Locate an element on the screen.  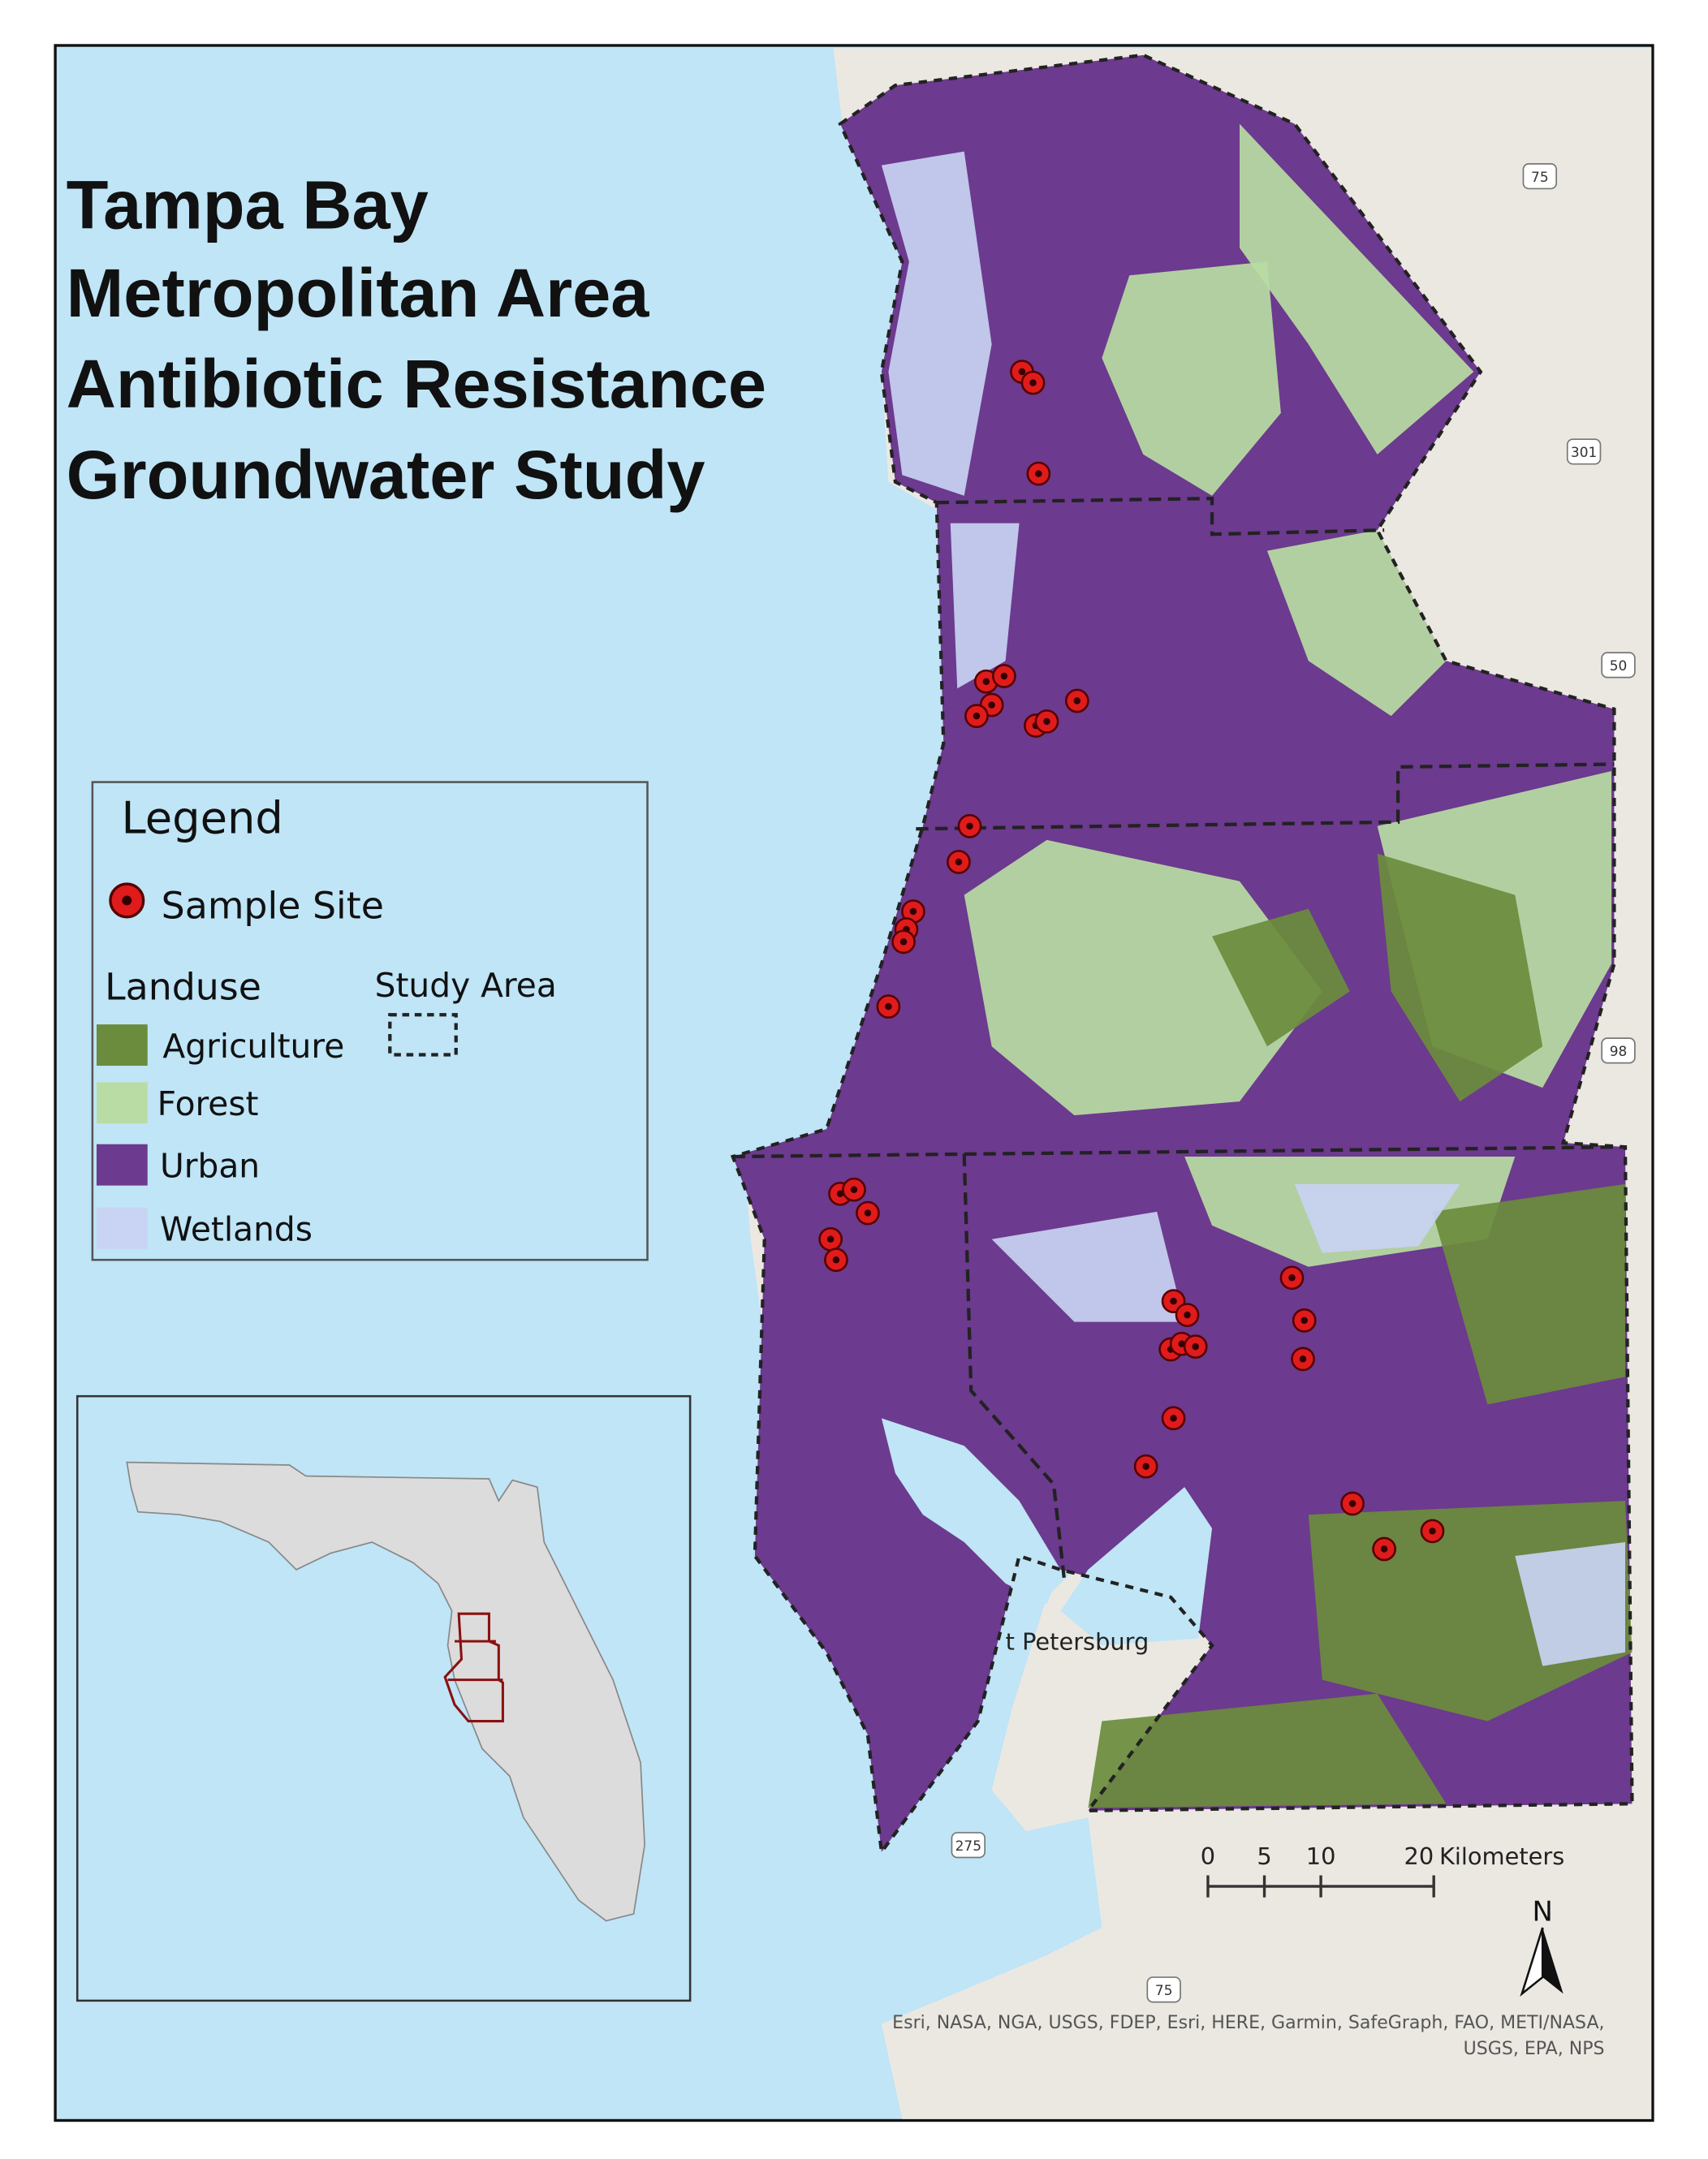
title-line: Antibiotic Resistance is located at coordinates (416, 383).